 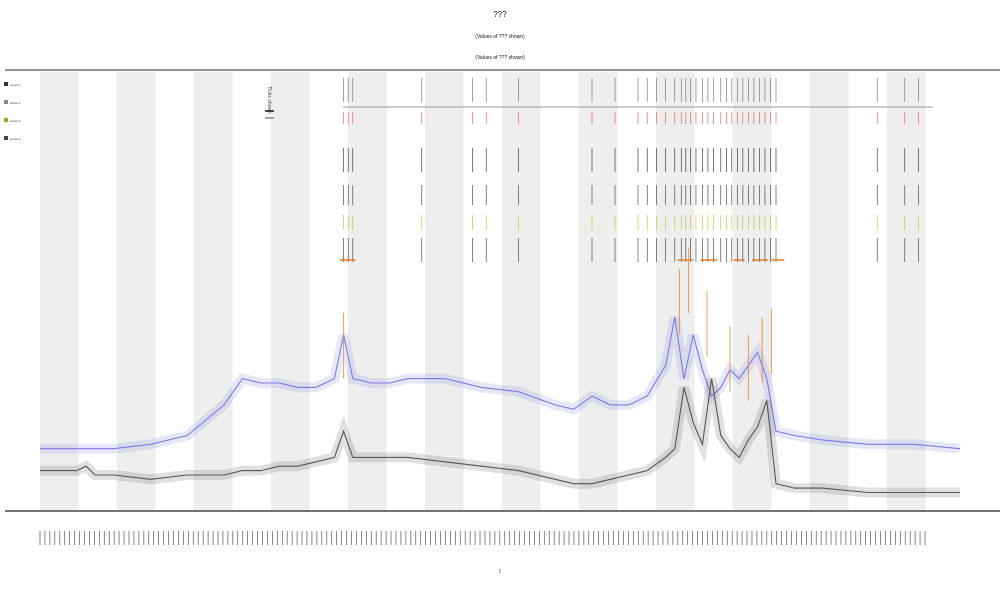 What do you see at coordinates (500, 572) in the screenshot?
I see `x-axis-label: t` at bounding box center [500, 572].